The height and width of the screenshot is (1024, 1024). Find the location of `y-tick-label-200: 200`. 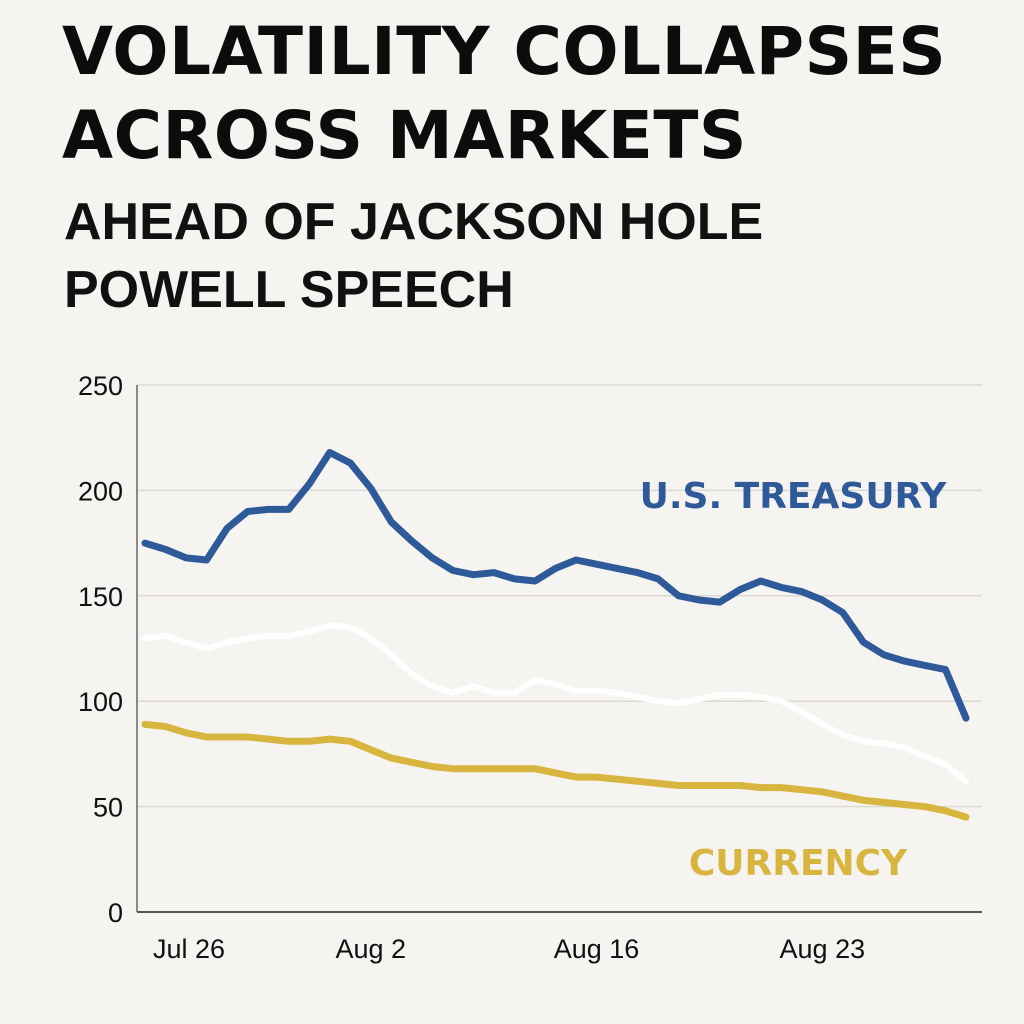

y-tick-label-200: 200 is located at coordinates (100, 491).